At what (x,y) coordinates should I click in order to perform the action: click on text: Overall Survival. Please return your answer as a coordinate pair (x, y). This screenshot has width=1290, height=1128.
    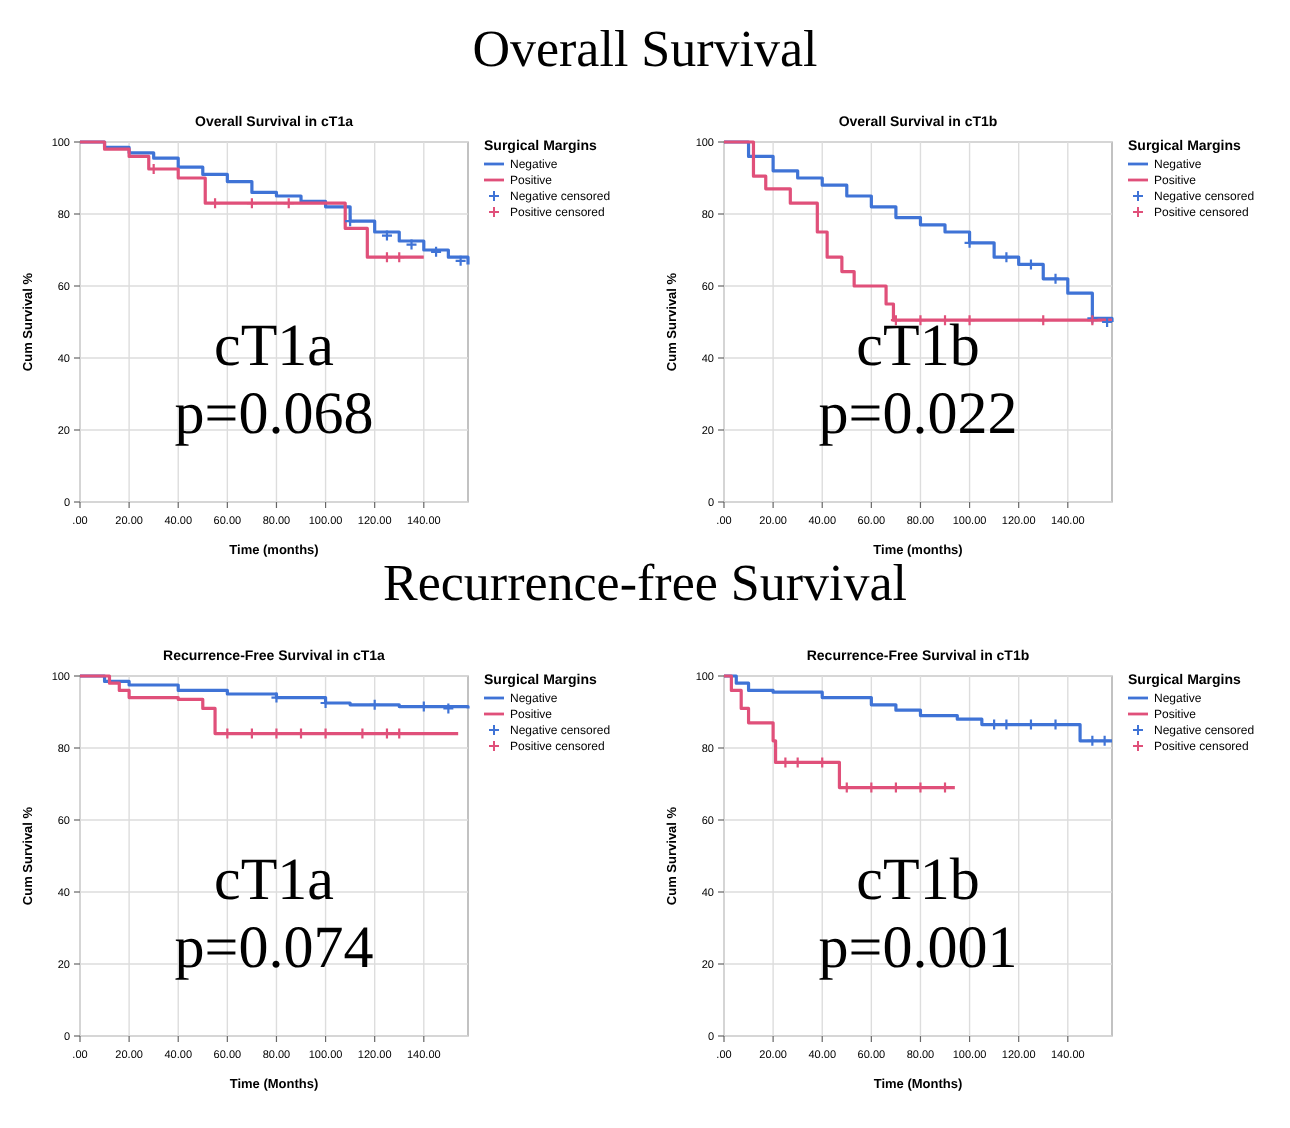
    Looking at the image, I should click on (645, 49).